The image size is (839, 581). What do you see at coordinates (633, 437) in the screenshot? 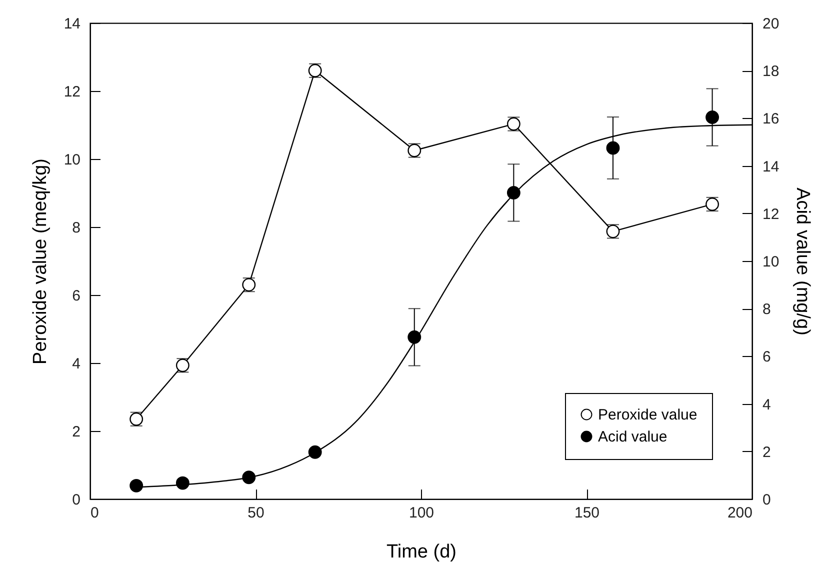
I see `legend-label: Acid value` at bounding box center [633, 437].